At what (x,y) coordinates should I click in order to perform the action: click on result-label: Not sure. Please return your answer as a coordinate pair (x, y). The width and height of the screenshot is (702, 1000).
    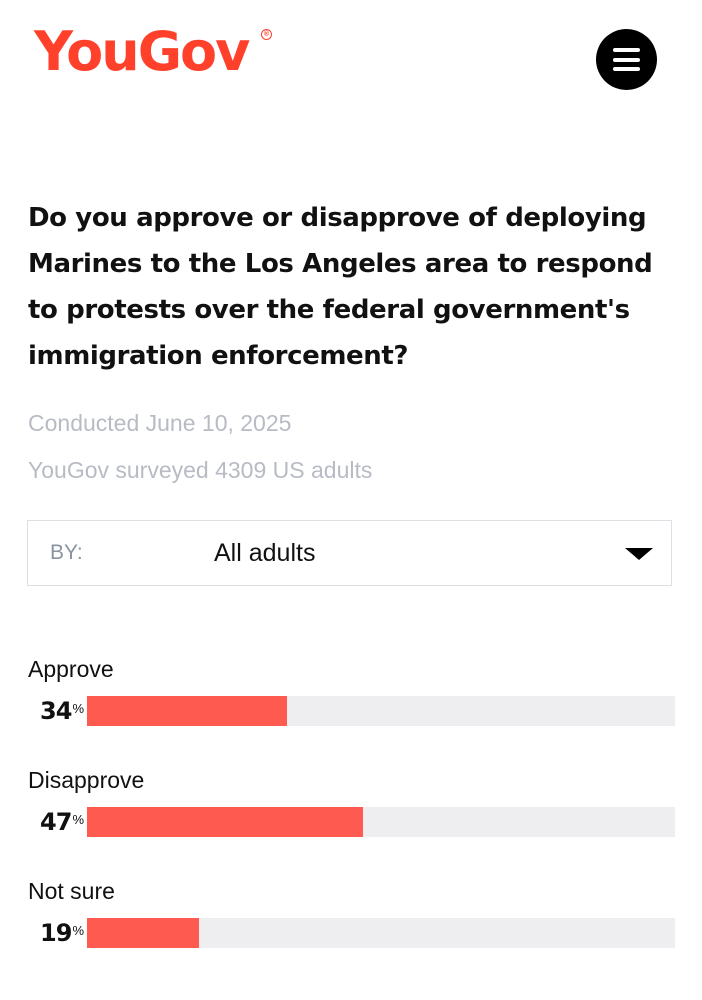
    Looking at the image, I should click on (71, 891).